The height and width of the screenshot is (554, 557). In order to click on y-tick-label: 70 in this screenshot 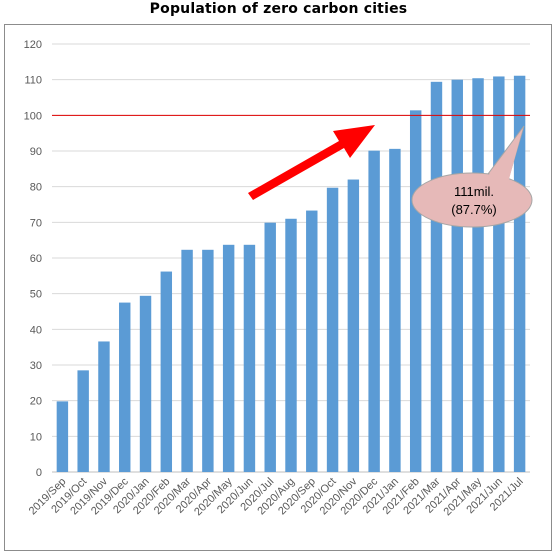, I will do `click(36, 223)`.